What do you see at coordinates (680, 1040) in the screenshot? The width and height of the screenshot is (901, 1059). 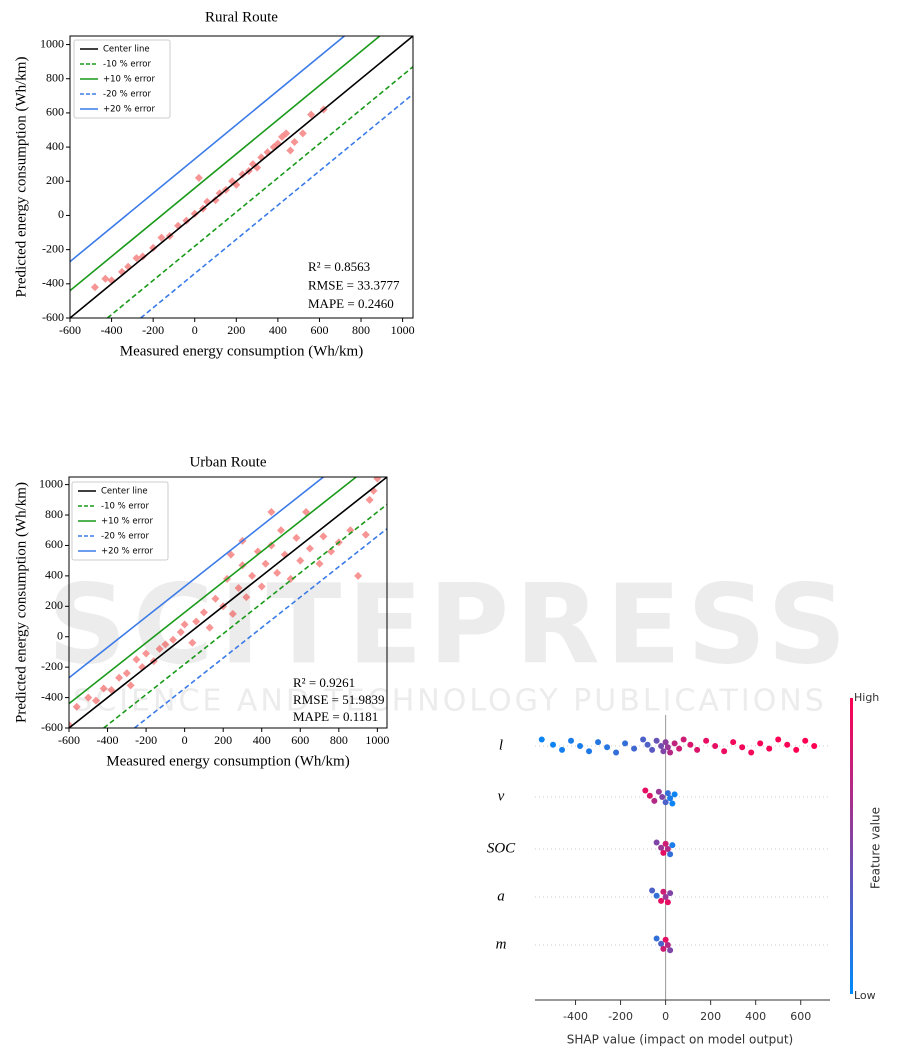 I see `x-axis-label: SHAP value (impact on model output)` at bounding box center [680, 1040].